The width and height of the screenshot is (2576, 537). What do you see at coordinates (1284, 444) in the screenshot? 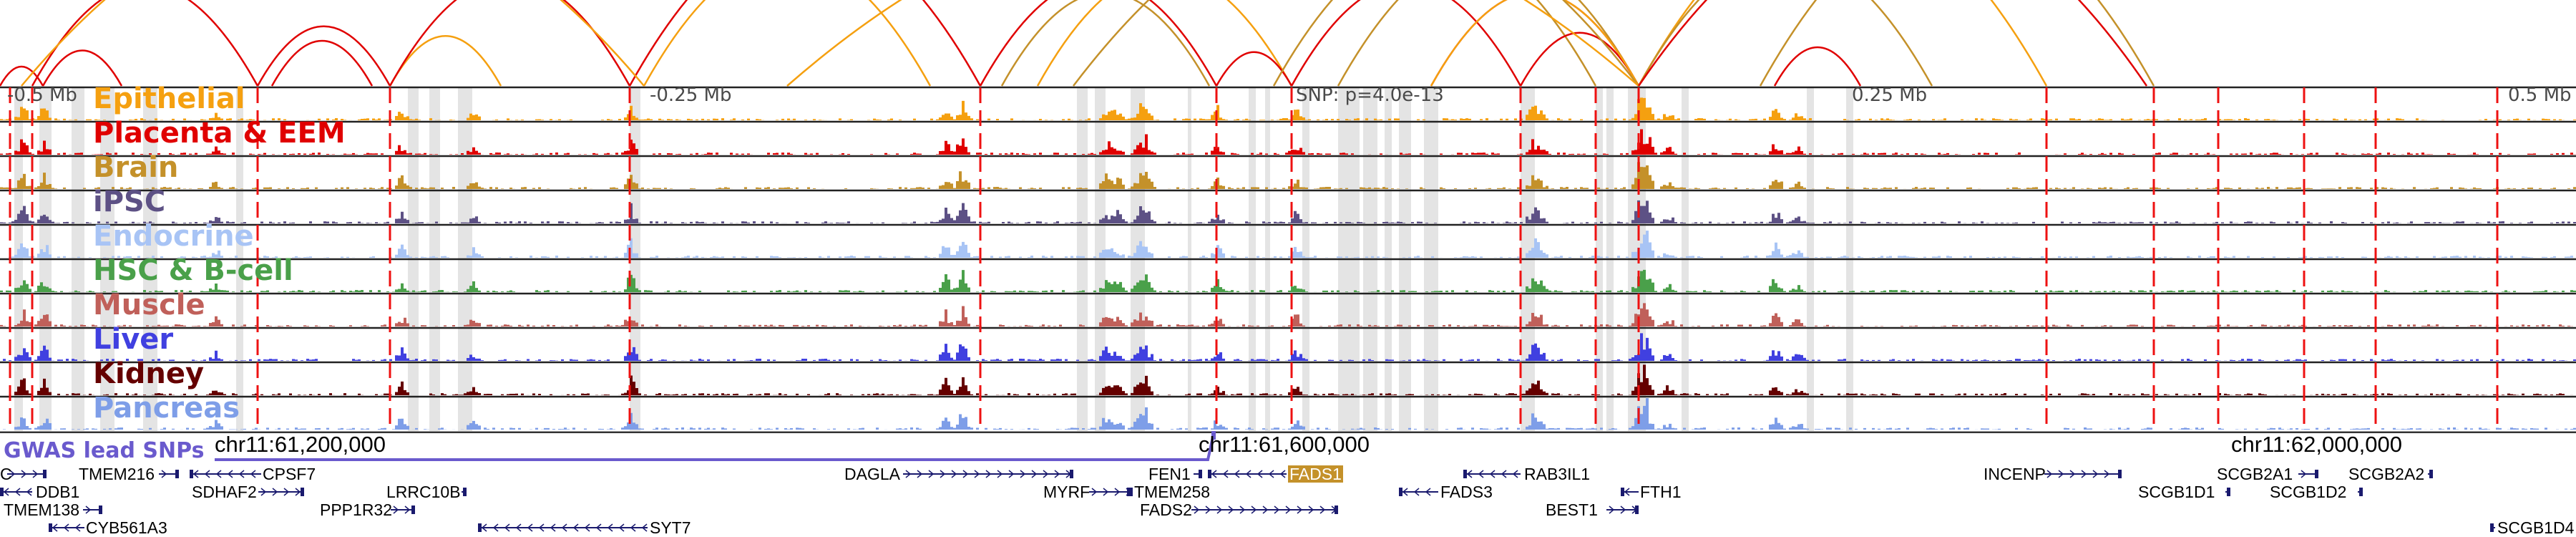
I see `coord-label: chr11:61,600,000` at bounding box center [1284, 444].